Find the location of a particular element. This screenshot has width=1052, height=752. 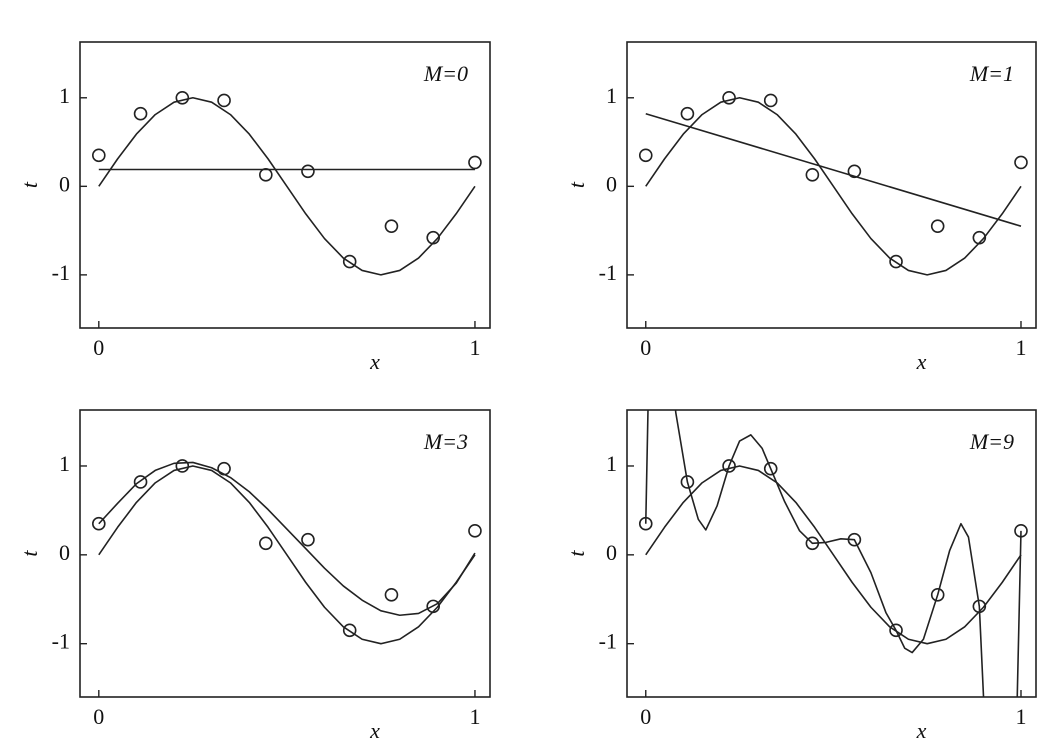

annotation: M=9 is located at coordinates (991, 441).